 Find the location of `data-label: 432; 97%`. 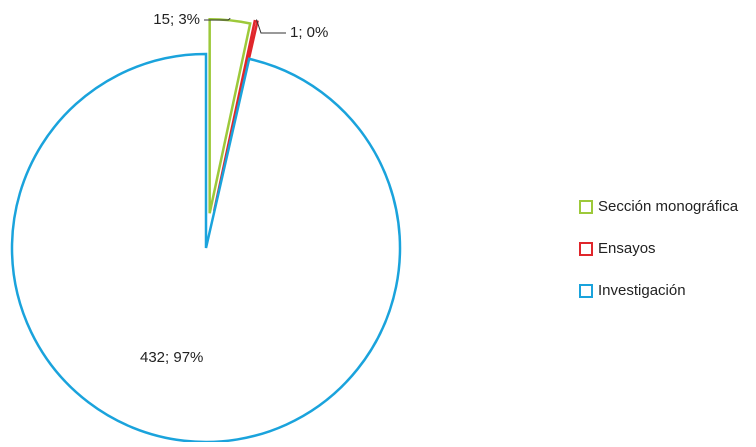

data-label: 432; 97% is located at coordinates (171, 357).